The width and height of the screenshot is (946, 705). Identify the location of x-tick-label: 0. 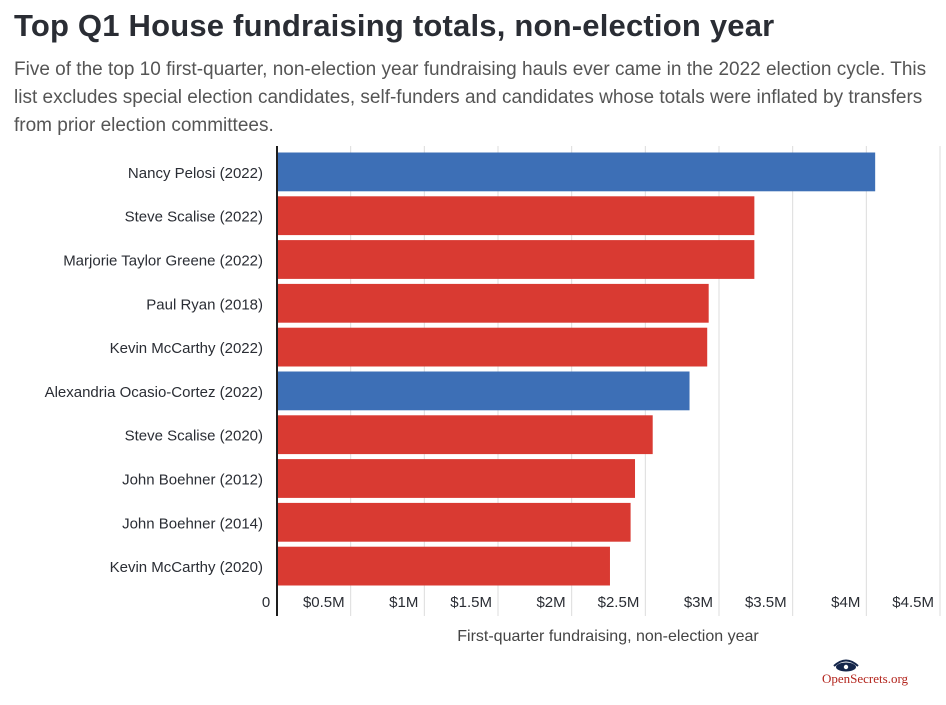
(266, 602).